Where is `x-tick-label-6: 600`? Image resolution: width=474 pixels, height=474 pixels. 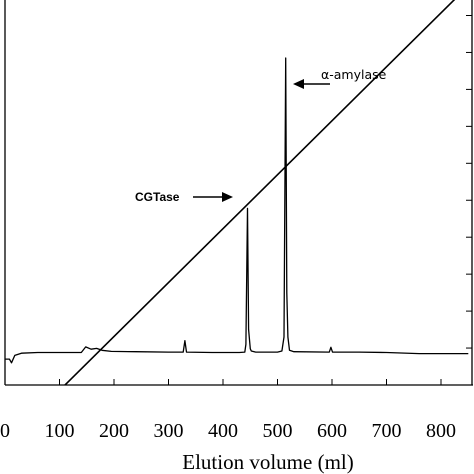 x-tick-label-6: 600 is located at coordinates (332, 431).